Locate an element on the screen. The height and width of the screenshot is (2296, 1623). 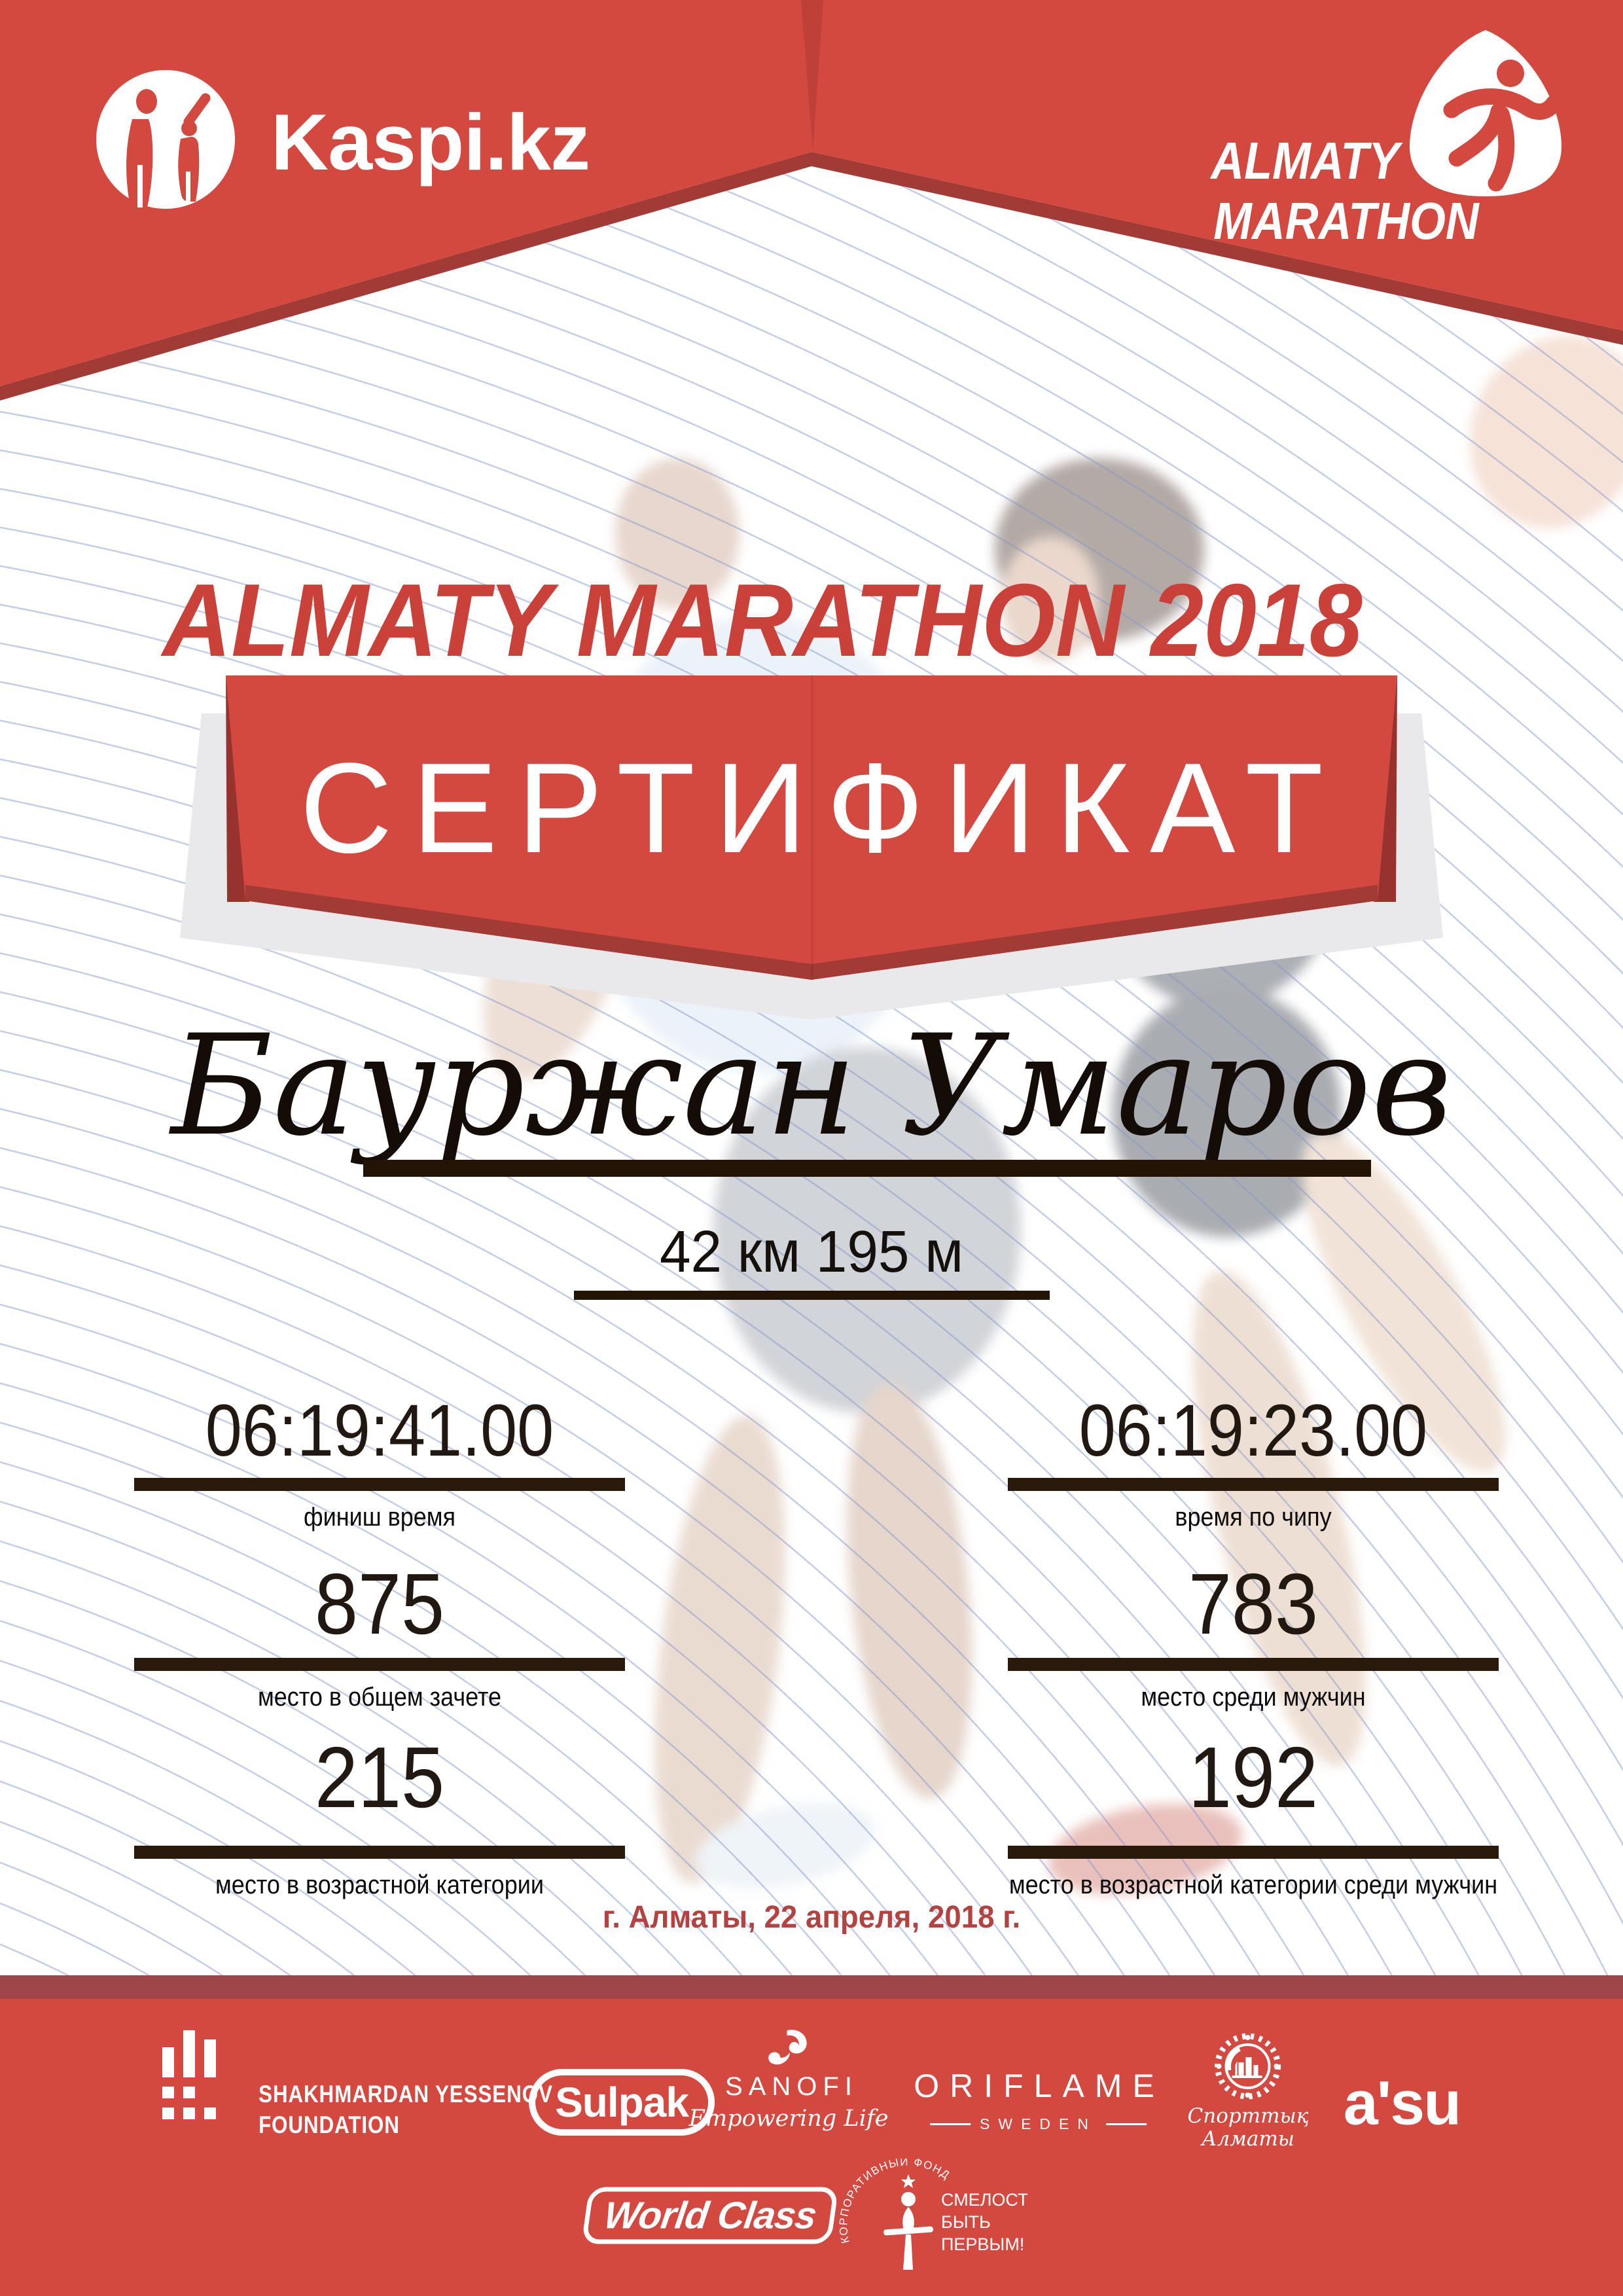
dash-left is located at coordinates (950, 2124).